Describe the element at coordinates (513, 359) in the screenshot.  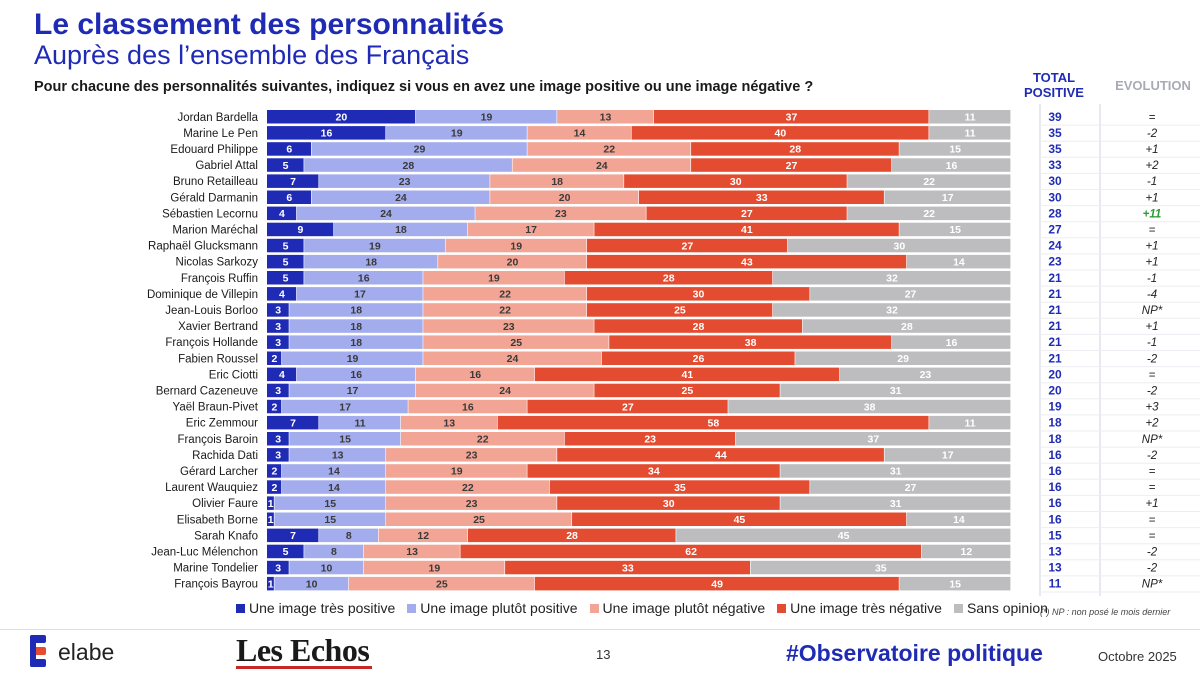
I see `data-label: 24` at that location.